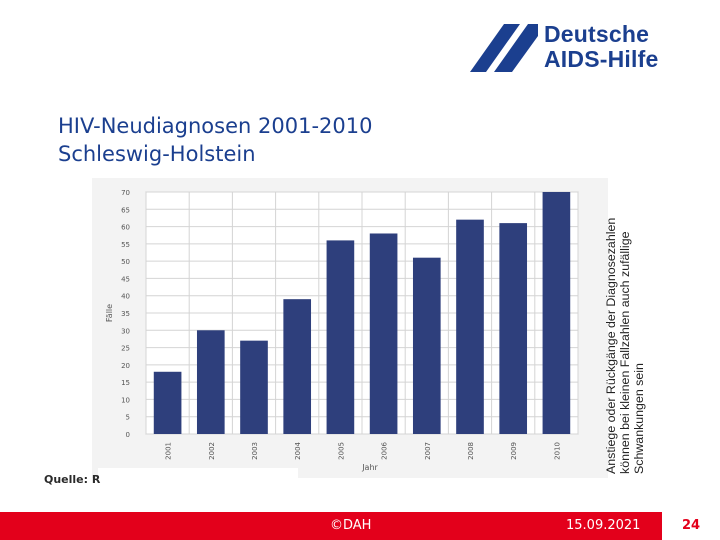  Describe the element at coordinates (298, 450) in the screenshot. I see `x-tick-label: 2004` at that location.